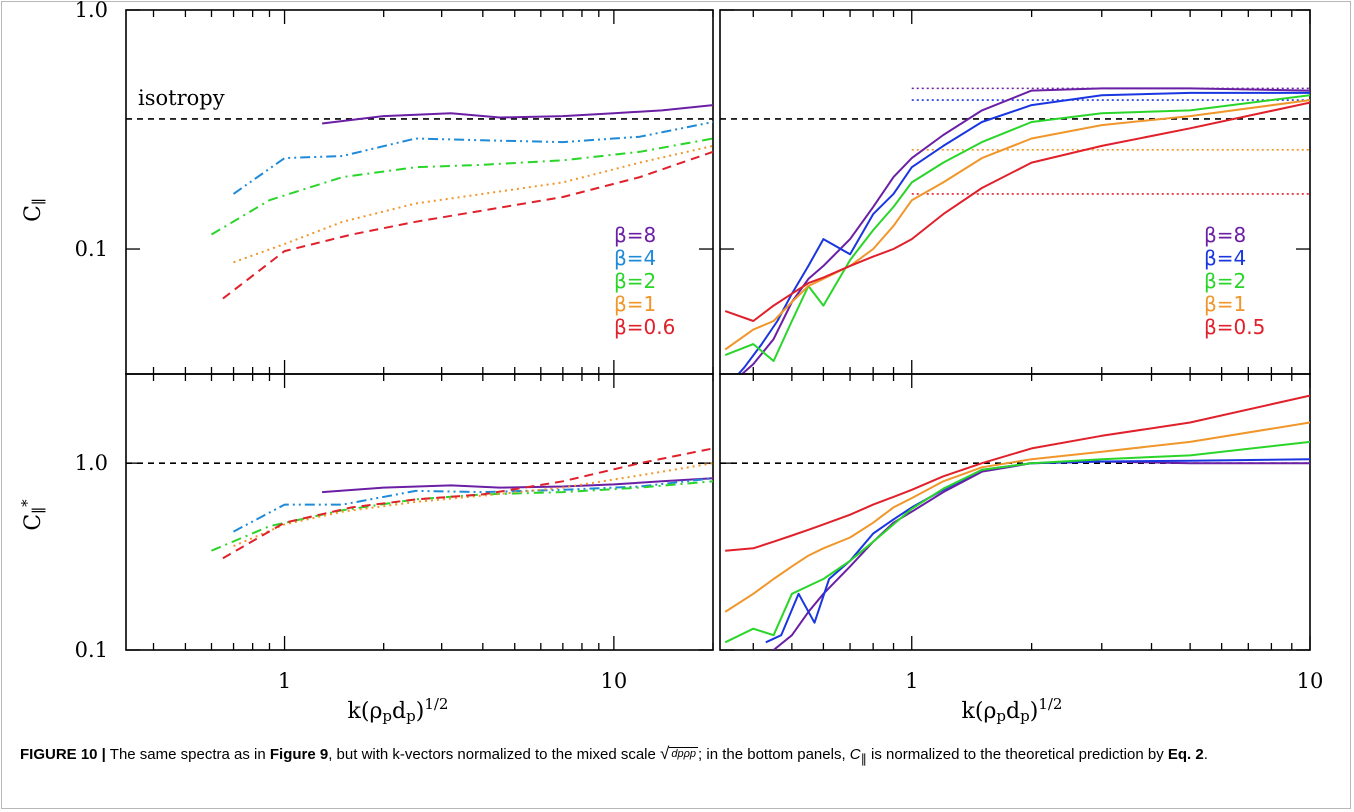 This screenshot has width=1354, height=812. What do you see at coordinates (1185, 754) in the screenshot?
I see `caption-ref-equation: Eq. 2` at bounding box center [1185, 754].